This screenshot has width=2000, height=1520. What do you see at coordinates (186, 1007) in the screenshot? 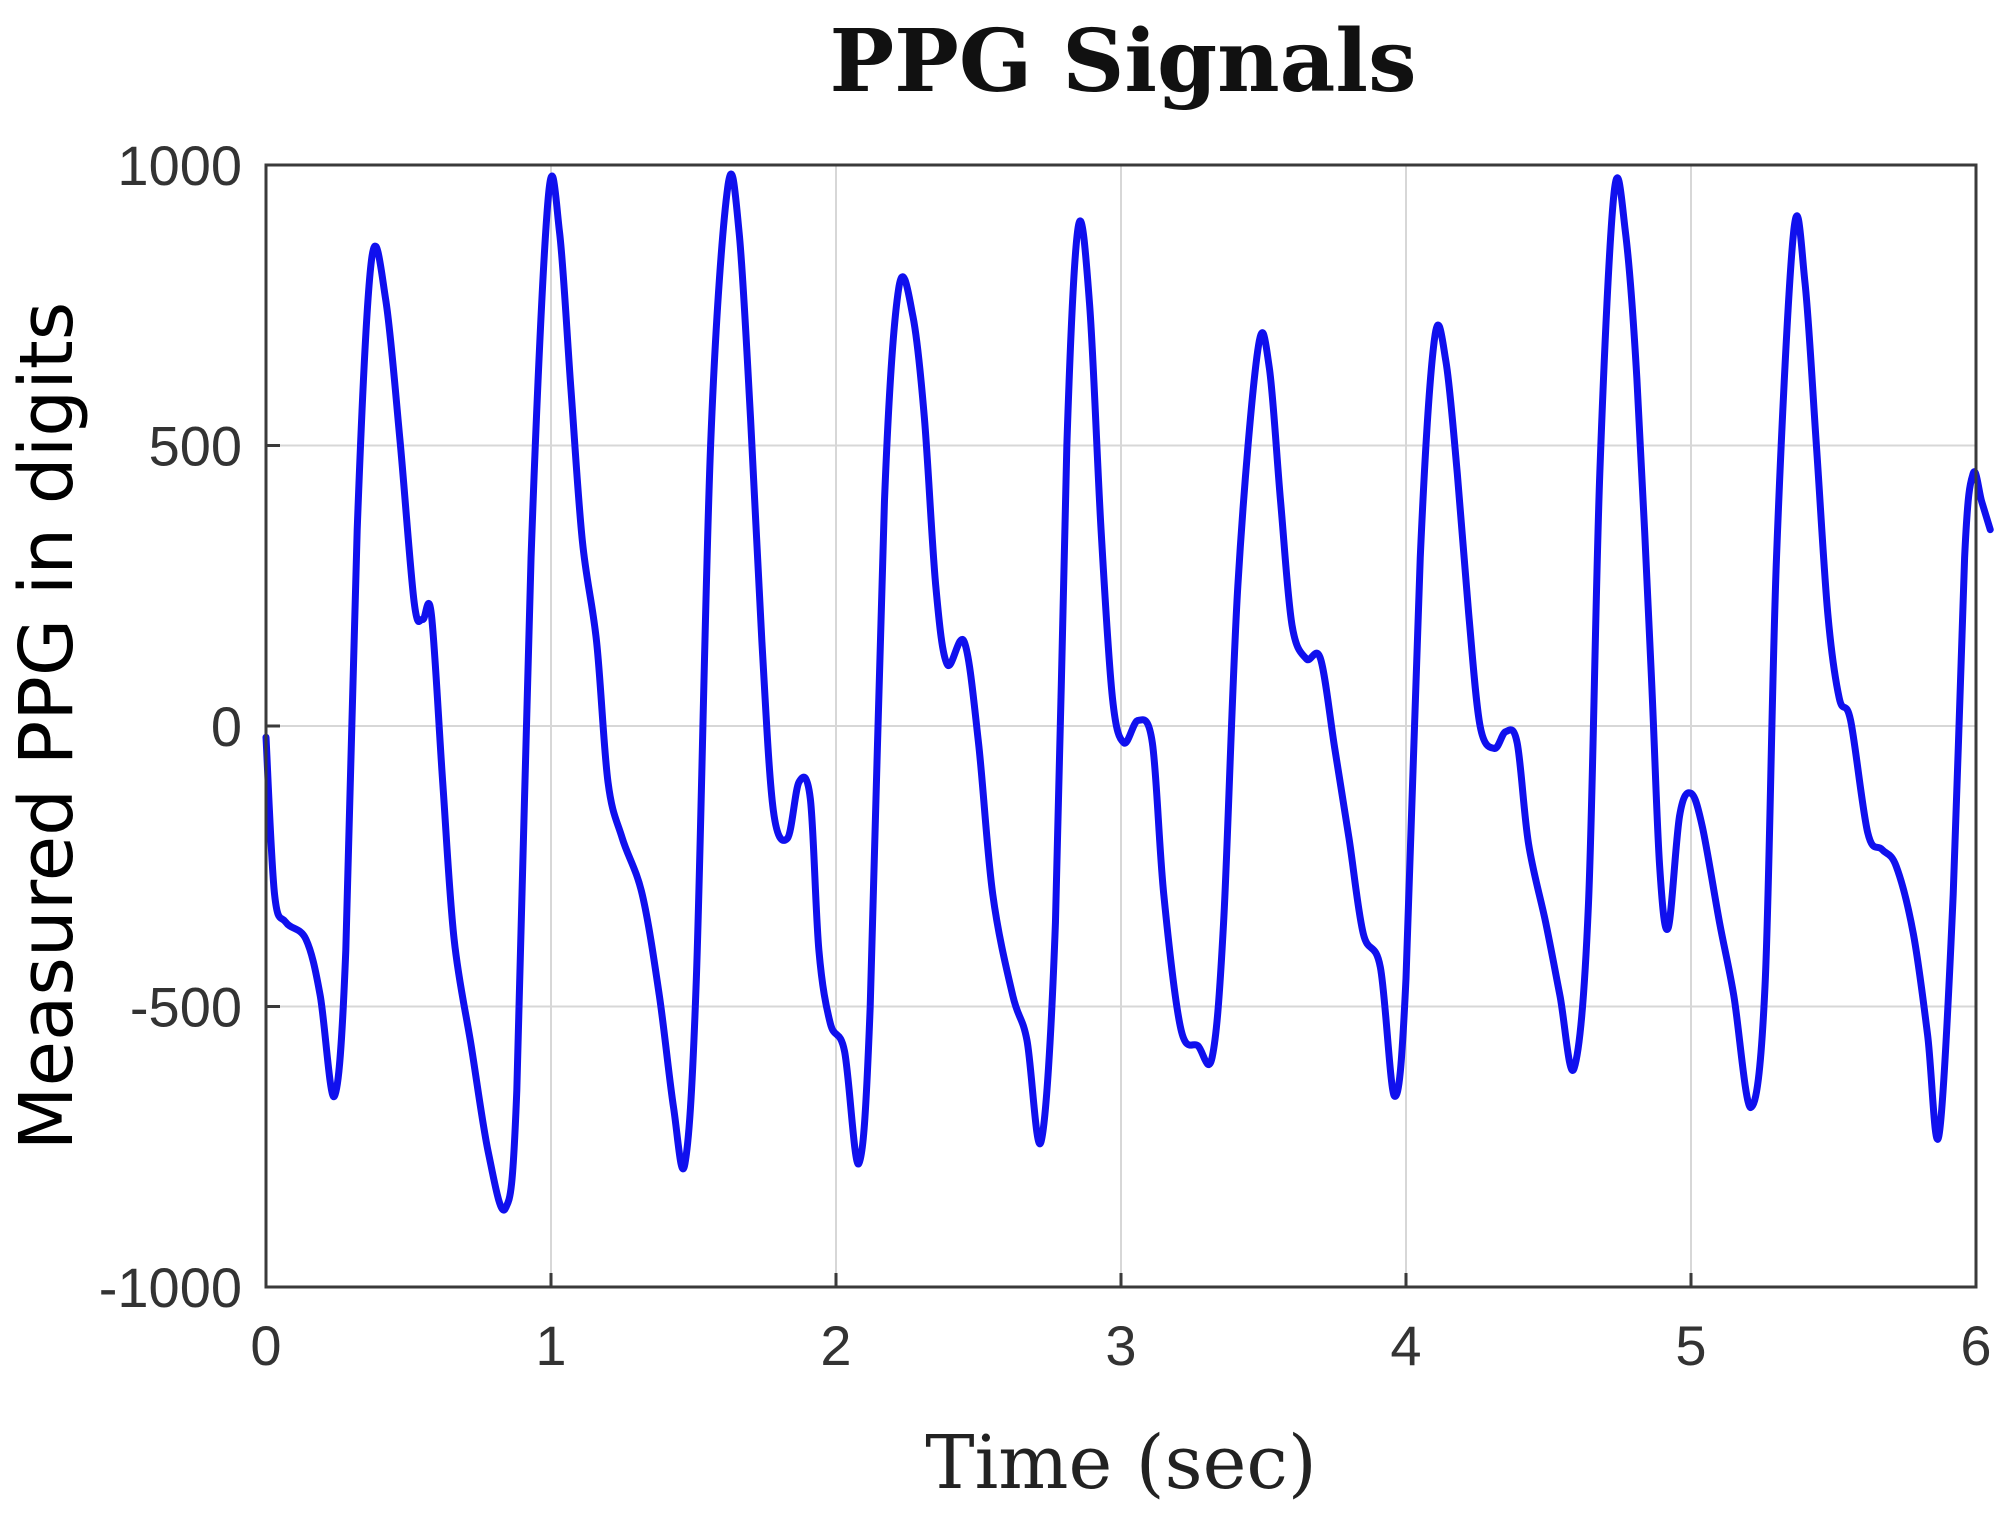
I see `y-tick-label: -500` at bounding box center [186, 1007].